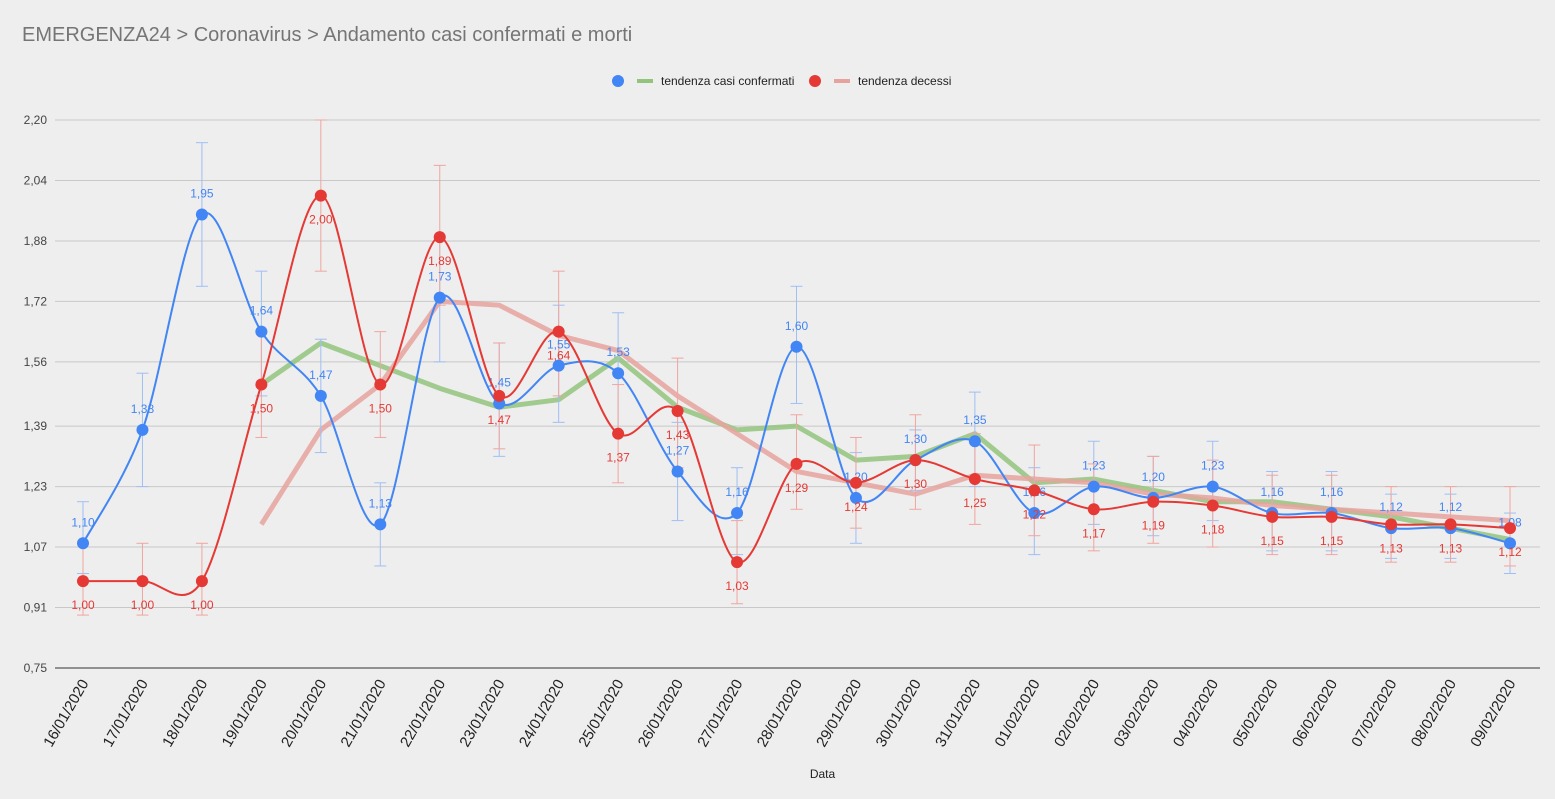  What do you see at coordinates (36, 547) in the screenshot?
I see `y-tick-label: 1,07` at bounding box center [36, 547].